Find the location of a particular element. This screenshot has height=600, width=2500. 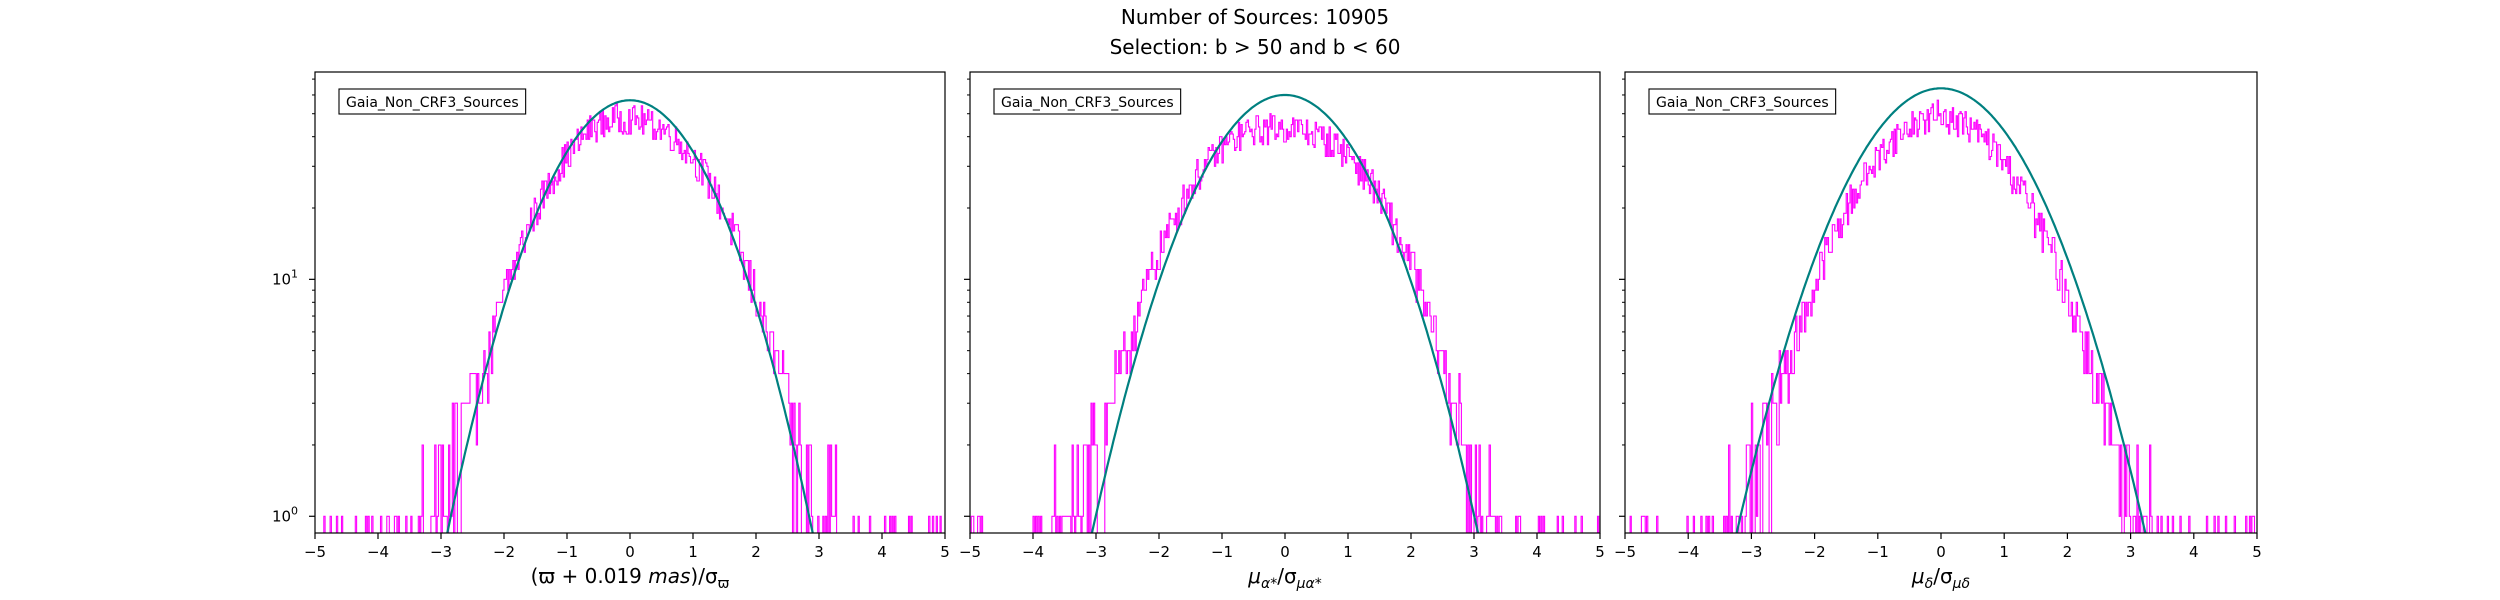

figure-title-line2: Selection: b > 50 and b < 60 is located at coordinates (1255, 47).